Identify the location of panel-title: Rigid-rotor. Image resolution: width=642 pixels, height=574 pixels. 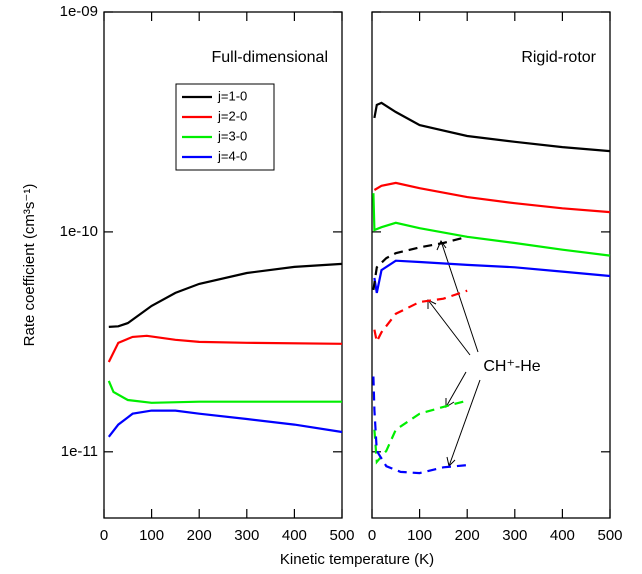
(558, 57).